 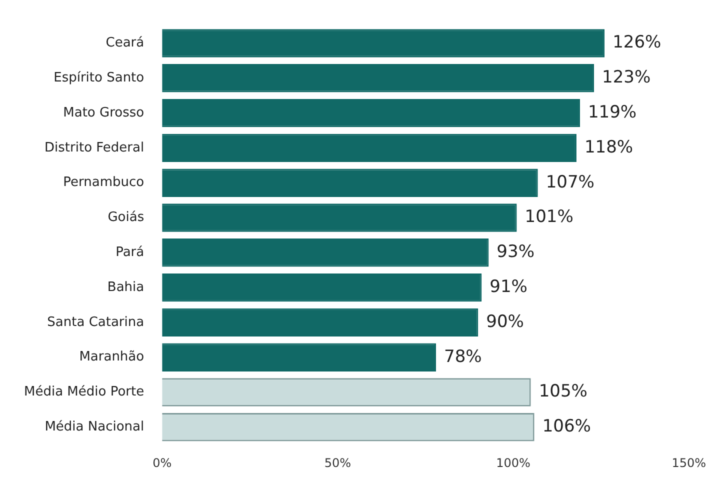 What do you see at coordinates (125, 287) in the screenshot?
I see `y-tick-label: Bahia` at bounding box center [125, 287].